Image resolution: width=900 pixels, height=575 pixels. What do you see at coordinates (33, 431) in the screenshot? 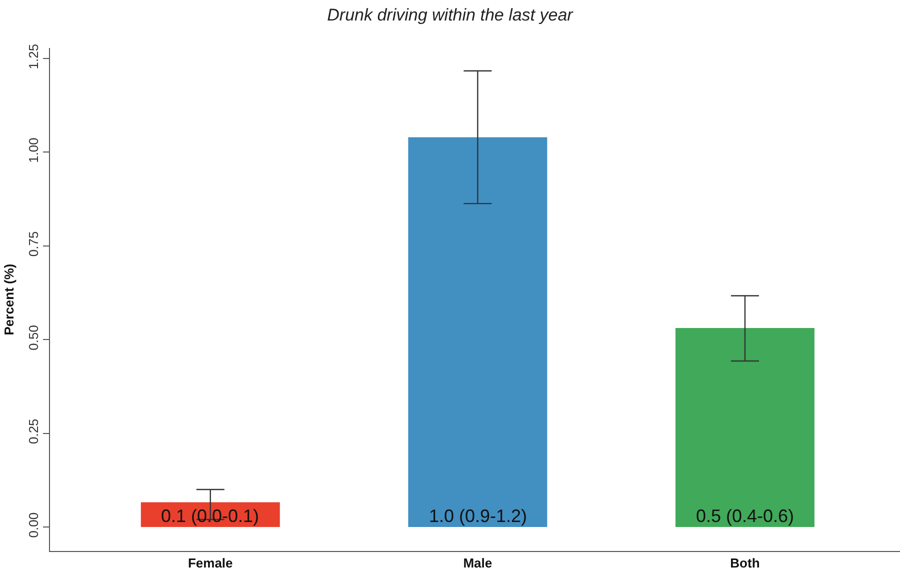
I see `y-tick-label: 0.25` at bounding box center [33, 431].